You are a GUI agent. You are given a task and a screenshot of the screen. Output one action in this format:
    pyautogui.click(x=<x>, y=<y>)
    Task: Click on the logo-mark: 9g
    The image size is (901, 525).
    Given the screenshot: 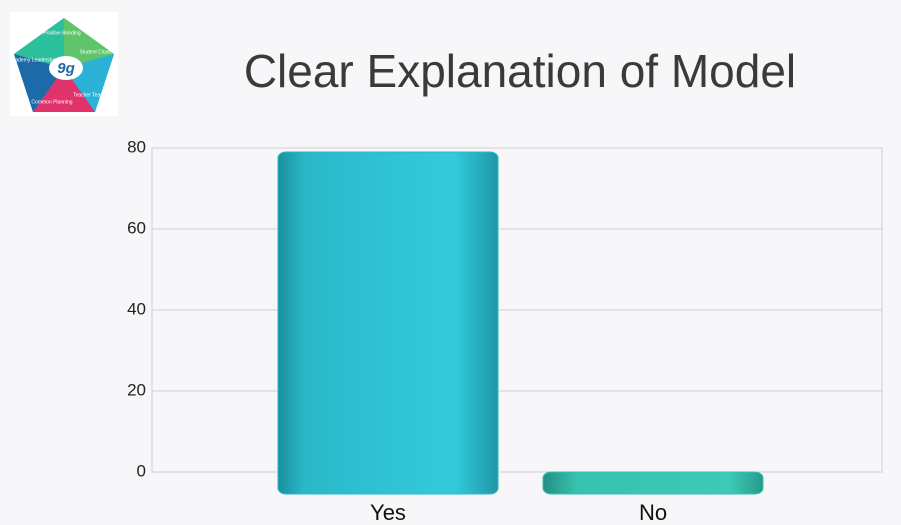 What is the action you would take?
    pyautogui.click(x=66, y=68)
    